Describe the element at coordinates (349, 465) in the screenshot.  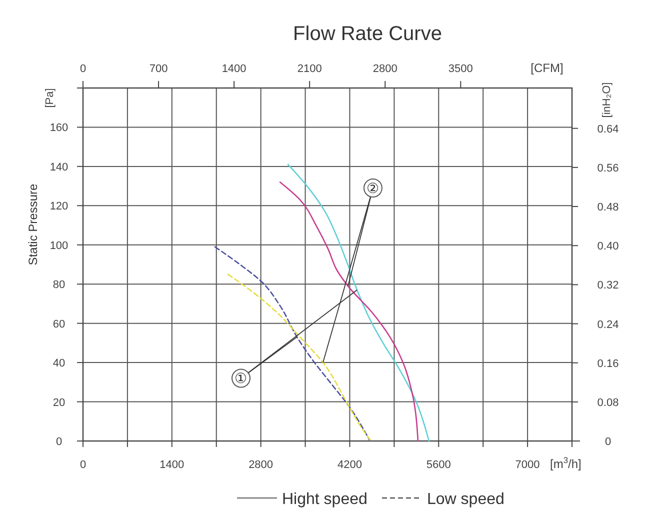
I see `x-tick-label: 4200` at that location.